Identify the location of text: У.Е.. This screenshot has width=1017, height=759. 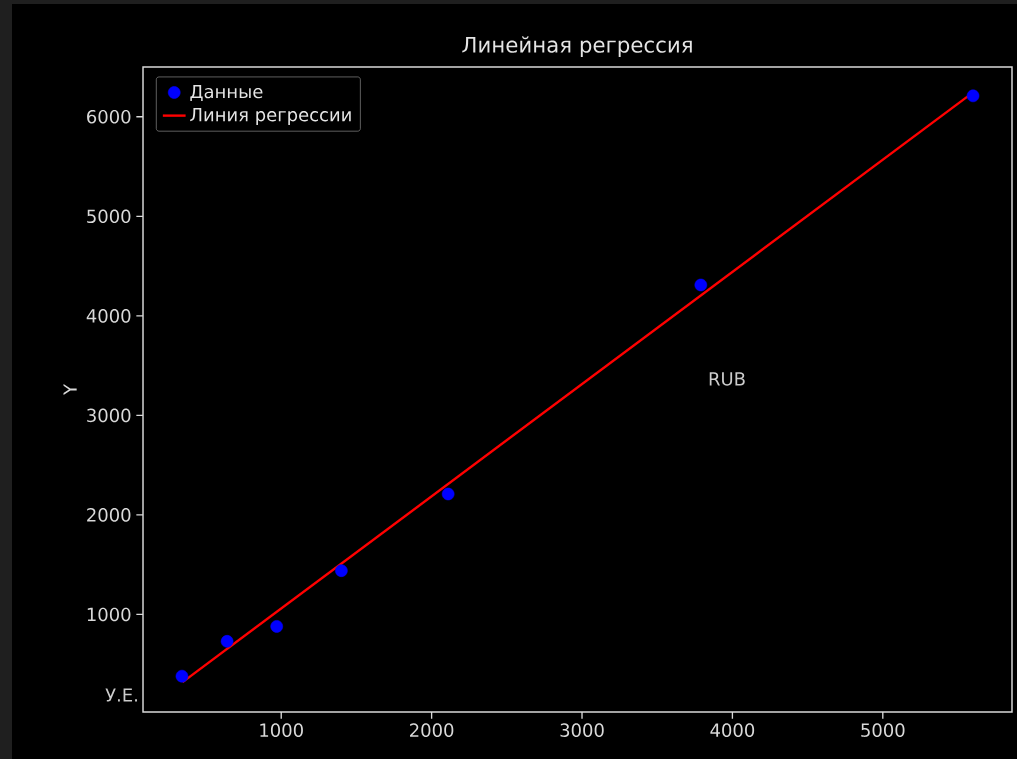
(121, 695).